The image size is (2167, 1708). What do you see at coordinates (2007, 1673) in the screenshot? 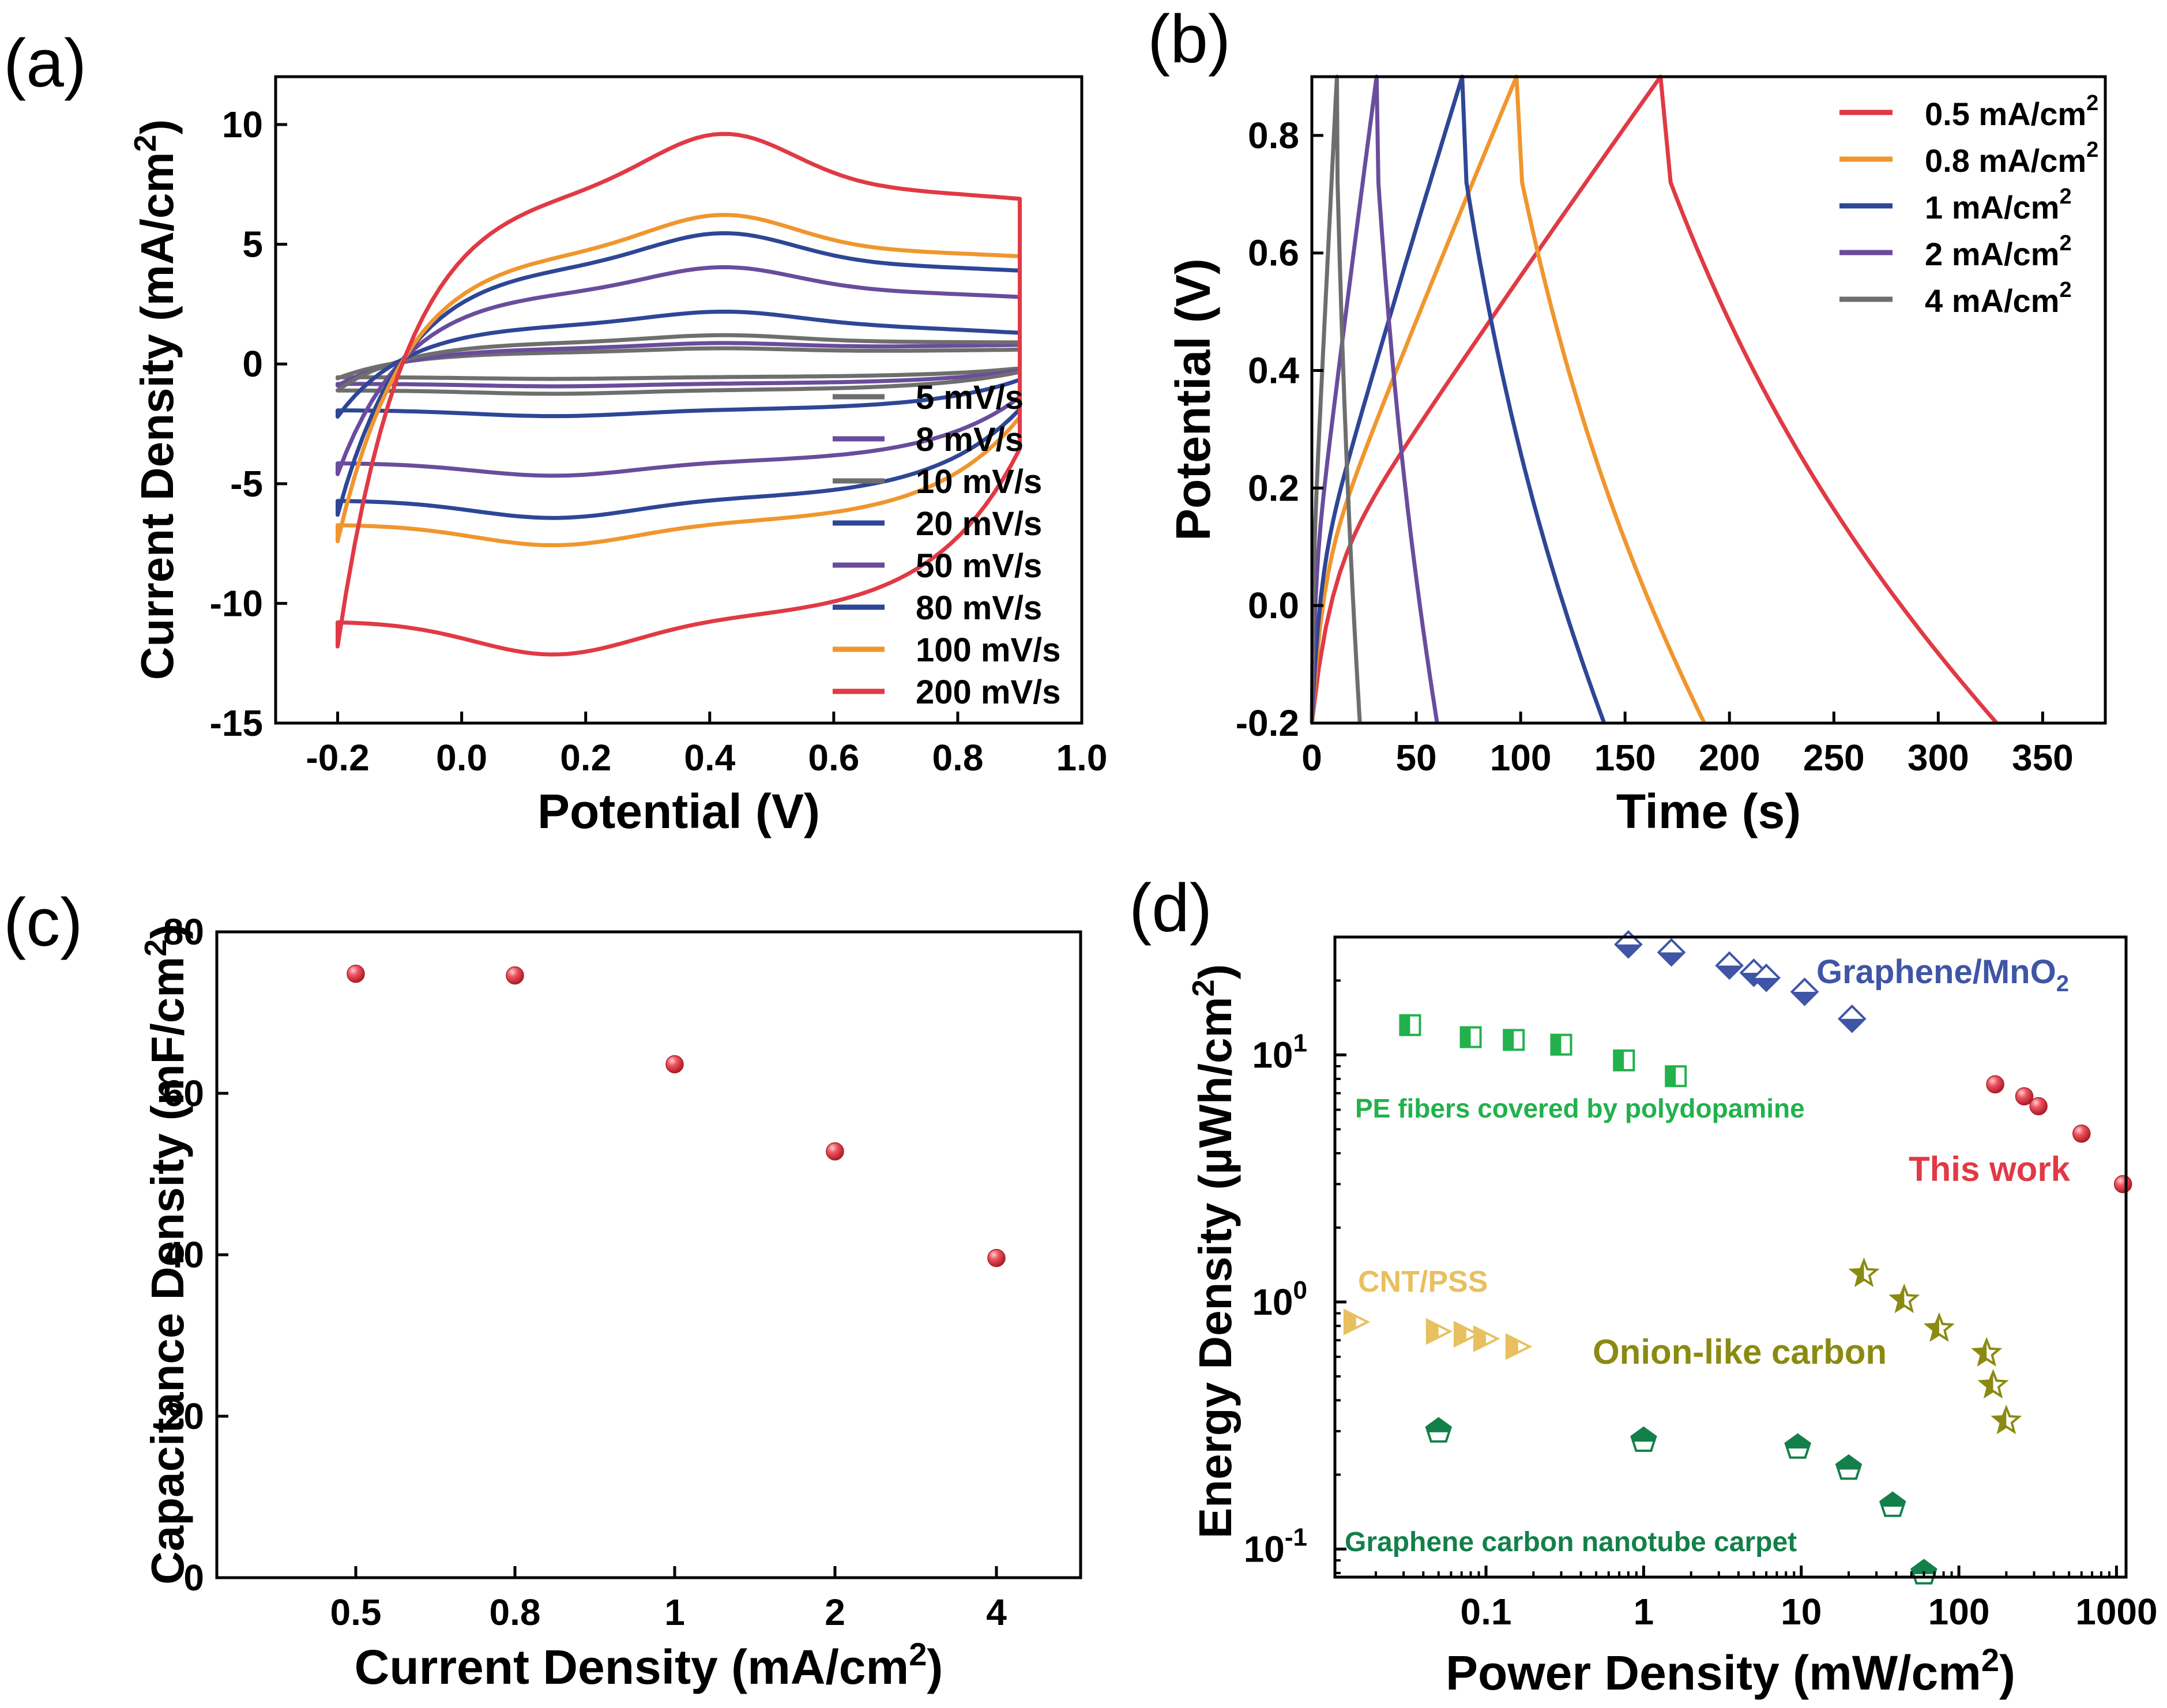
I see `panel-d-xlabel-end: )` at bounding box center [2007, 1673].